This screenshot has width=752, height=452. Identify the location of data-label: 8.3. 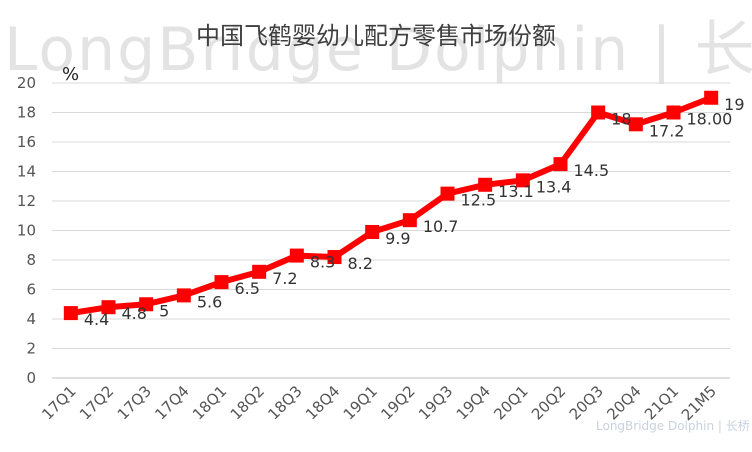
(322, 262).